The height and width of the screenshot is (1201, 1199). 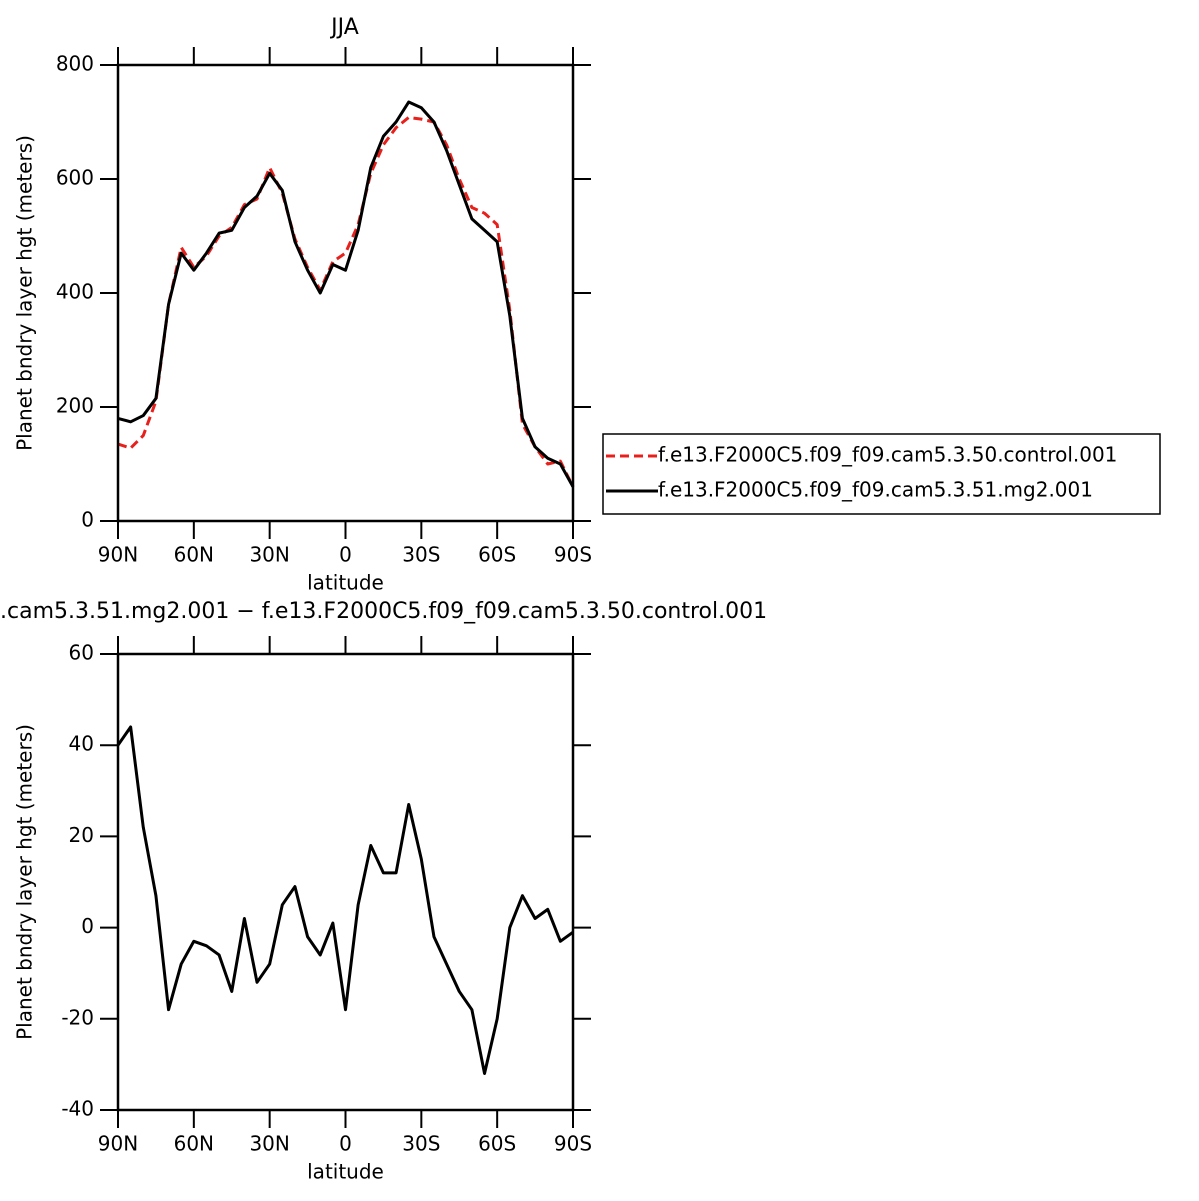 I want to click on y-tick-label: 600, so click(x=75, y=178).